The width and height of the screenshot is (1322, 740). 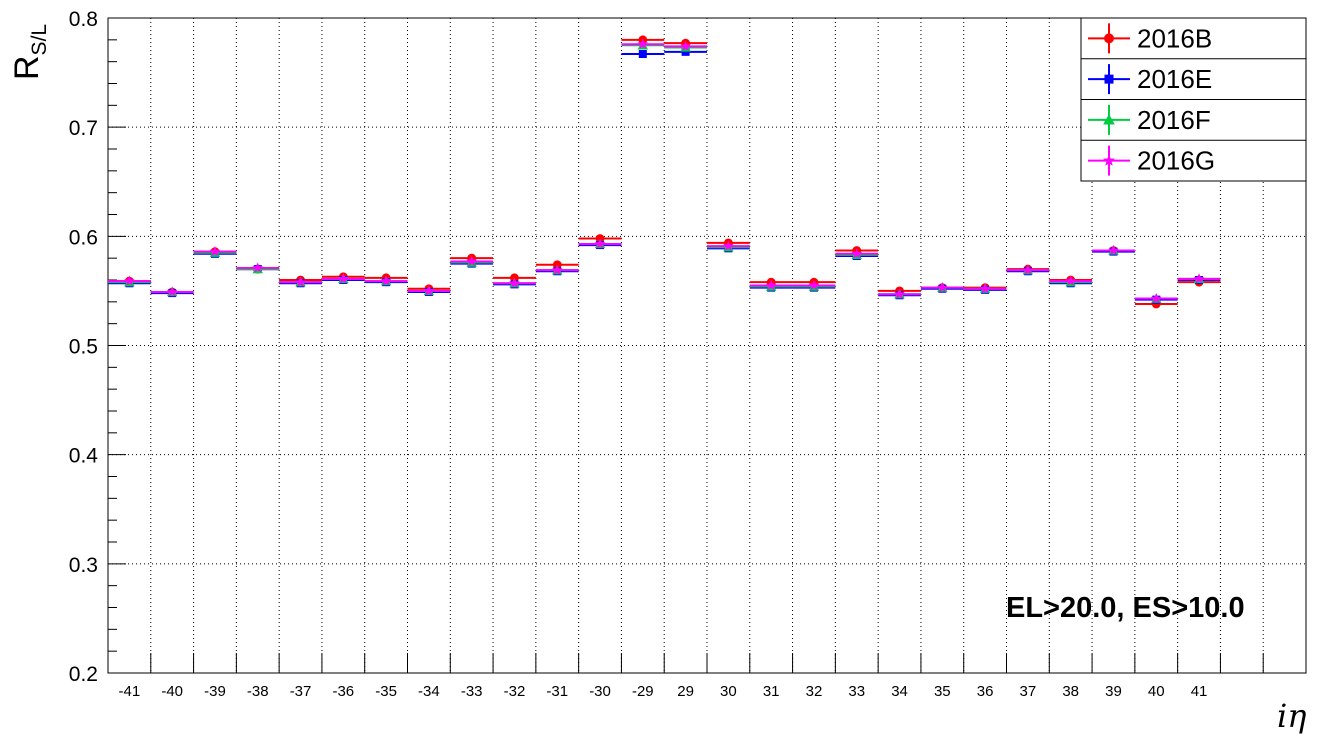 What do you see at coordinates (172, 691) in the screenshot?
I see `x-tick-label: -40` at bounding box center [172, 691].